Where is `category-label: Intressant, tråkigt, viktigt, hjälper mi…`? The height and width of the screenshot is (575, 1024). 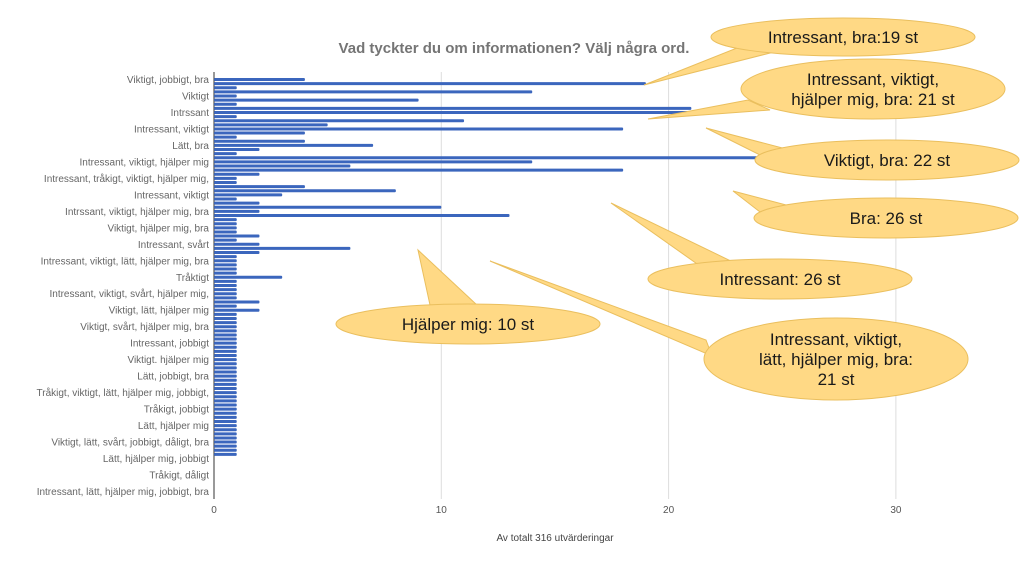
category-label: Intressant, tråkigt, viktigt, hjälper mi… is located at coordinates (126, 179).